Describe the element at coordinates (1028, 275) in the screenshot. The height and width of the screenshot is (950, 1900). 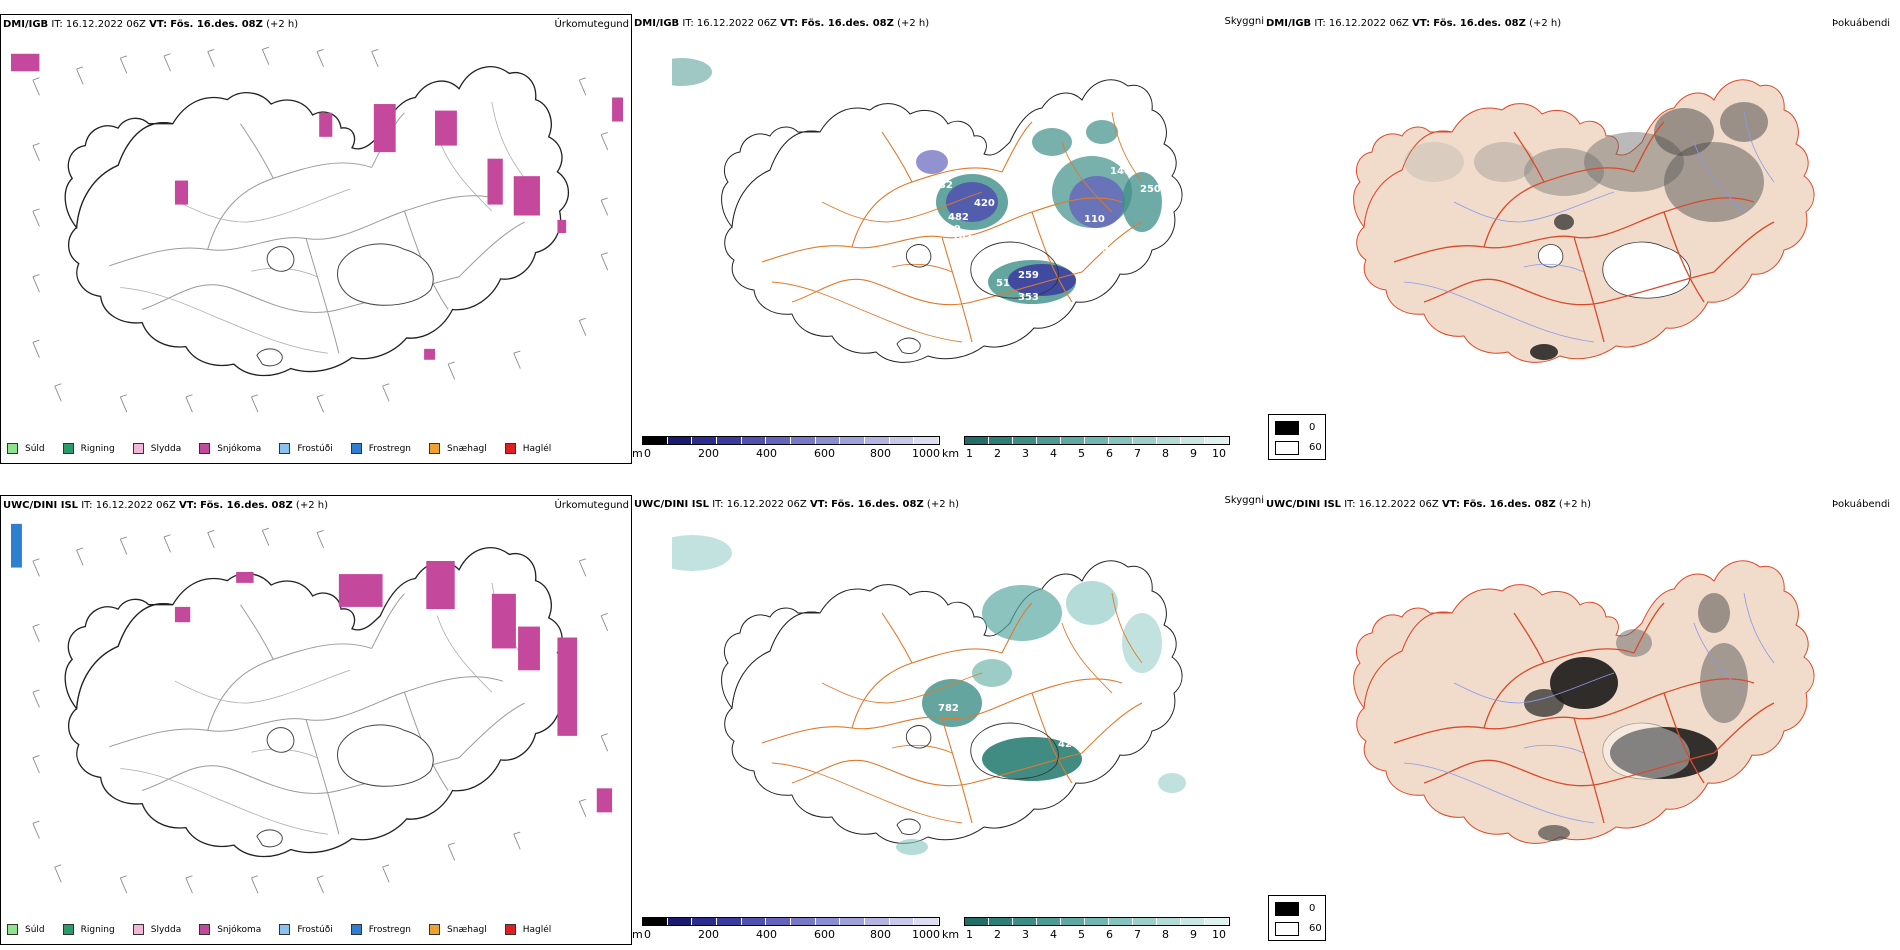
I see `visibility-value: 259` at that location.